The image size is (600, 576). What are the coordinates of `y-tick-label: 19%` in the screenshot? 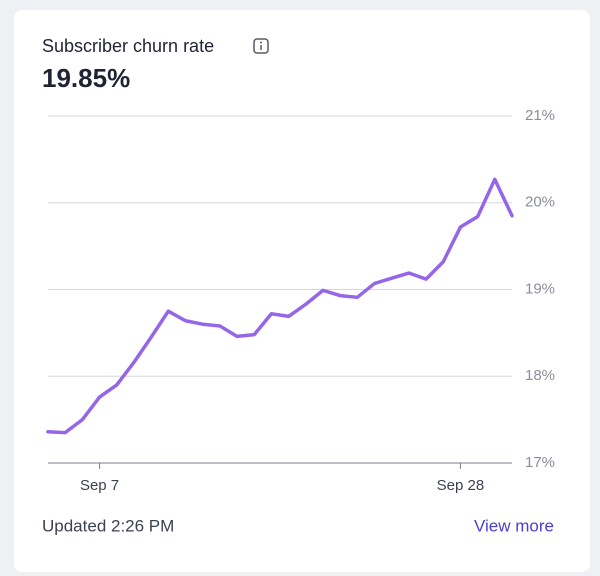 It's located at (540, 288).